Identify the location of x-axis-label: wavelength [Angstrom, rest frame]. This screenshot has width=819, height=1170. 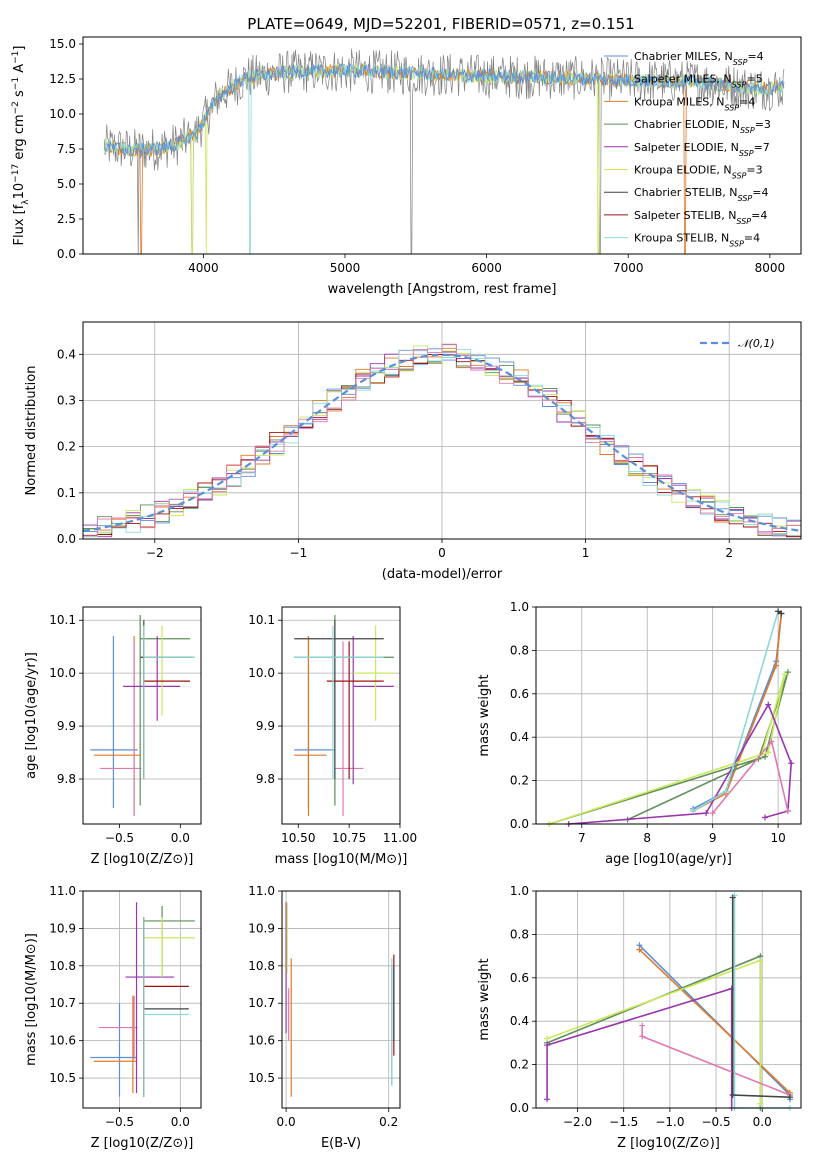
(442, 289).